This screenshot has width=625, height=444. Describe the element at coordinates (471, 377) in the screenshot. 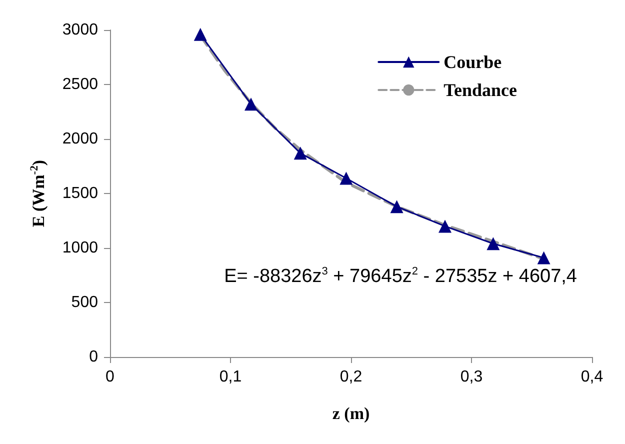

I see `x-tick-label: 0,3` at that location.